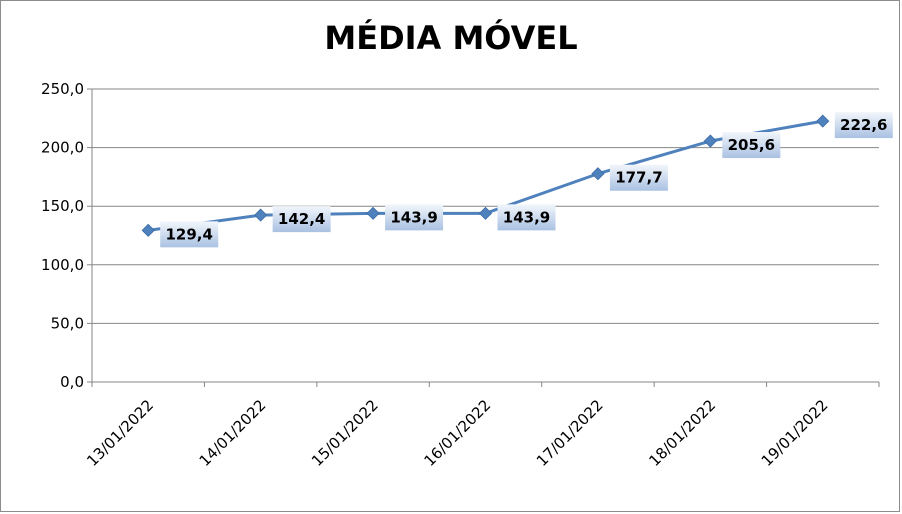 Image resolution: width=902 pixels, height=514 pixels. I want to click on y-tick-labels: 0,0 50,0 100,0 150,0 200,0 250,0, so click(62, 235).